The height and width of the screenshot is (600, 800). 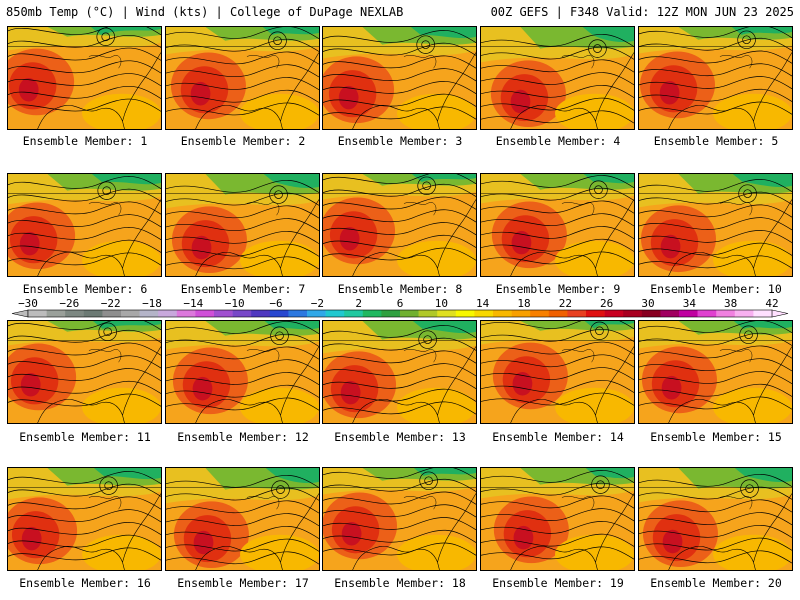 I want to click on ensemble-member-label: Ensemble Member: 9, so click(x=558, y=289).